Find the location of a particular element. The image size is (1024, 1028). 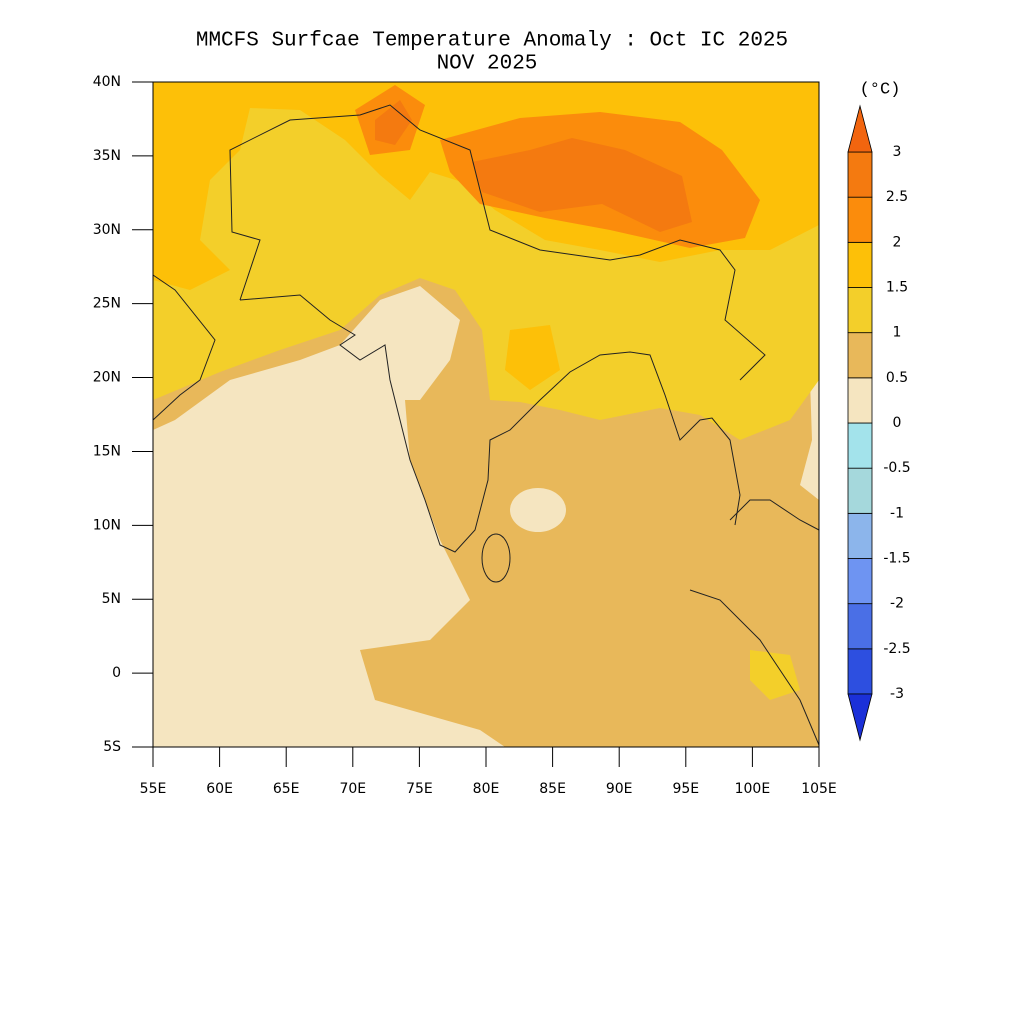

y-tick-label: 35N is located at coordinates (107, 156).